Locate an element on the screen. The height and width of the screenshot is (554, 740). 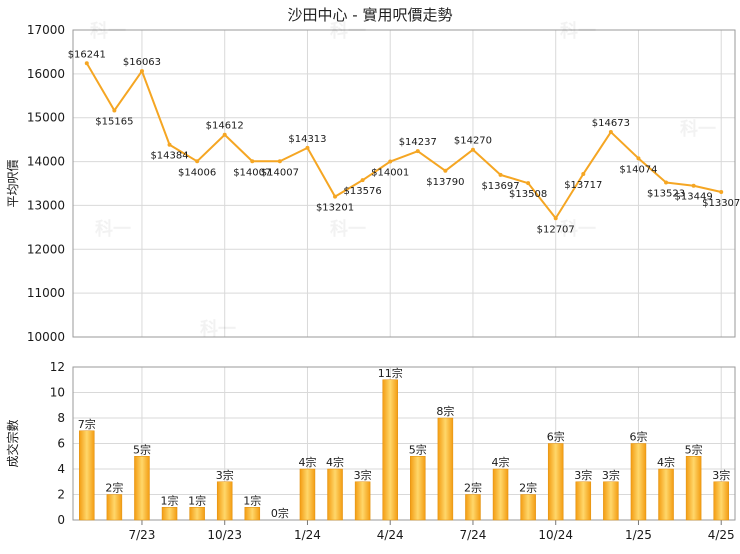
price-data-label: $13576 is located at coordinates (363, 191).